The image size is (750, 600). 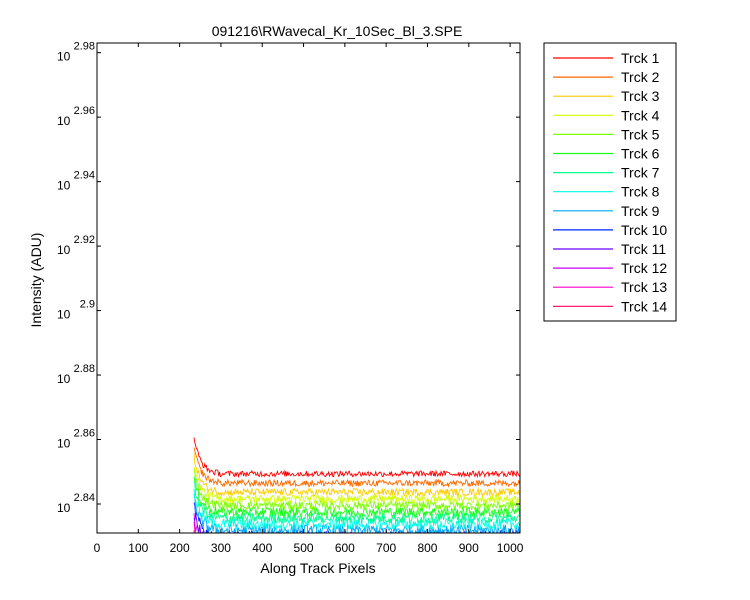 What do you see at coordinates (180, 548) in the screenshot?
I see `x-tick-label: 200` at bounding box center [180, 548].